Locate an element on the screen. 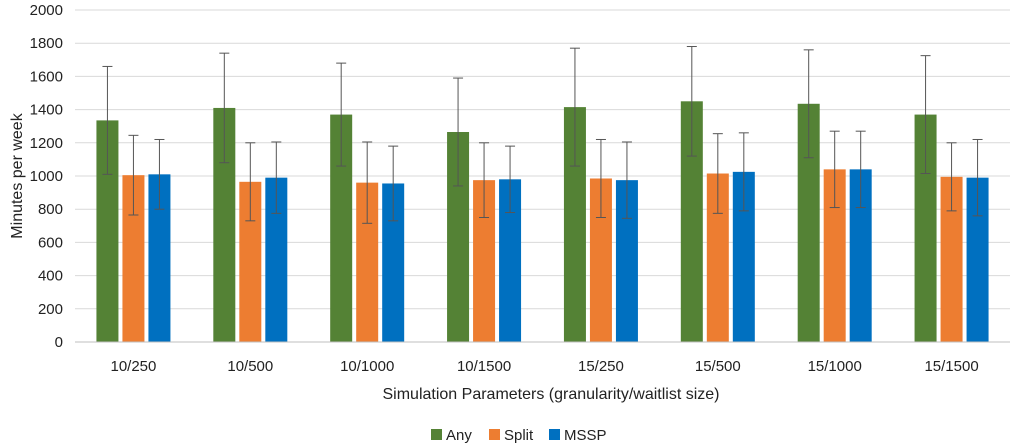 The image size is (1020, 443). legend-item-split: Split is located at coordinates (511, 435).